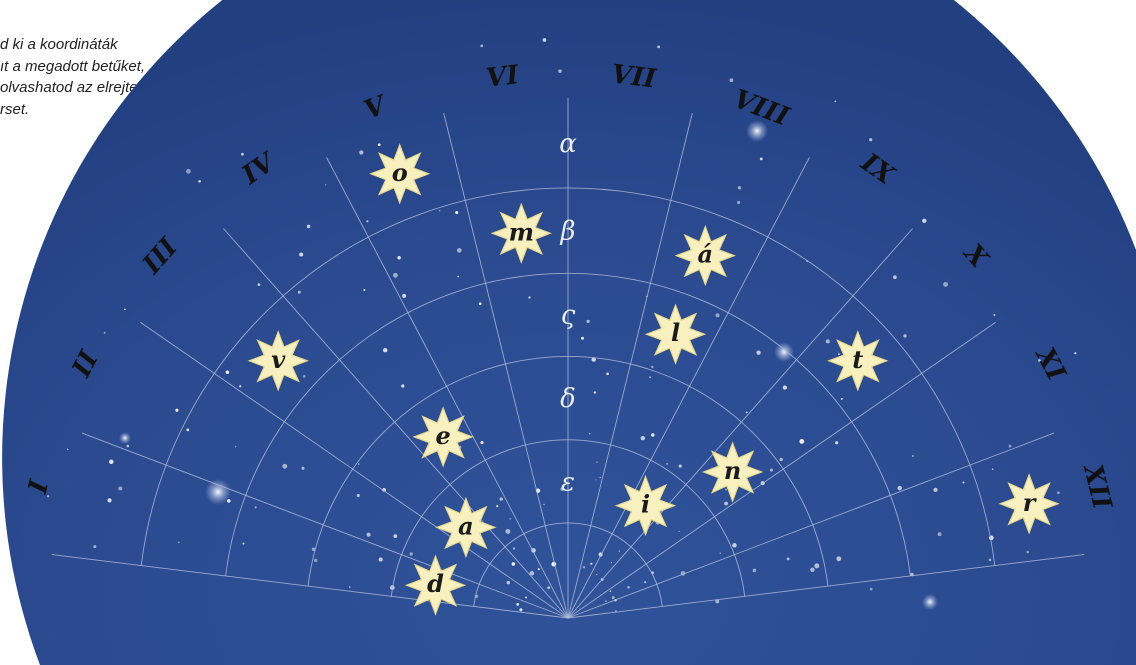 The width and height of the screenshot is (1136, 665). I want to click on letter-star: i, so click(645, 505).